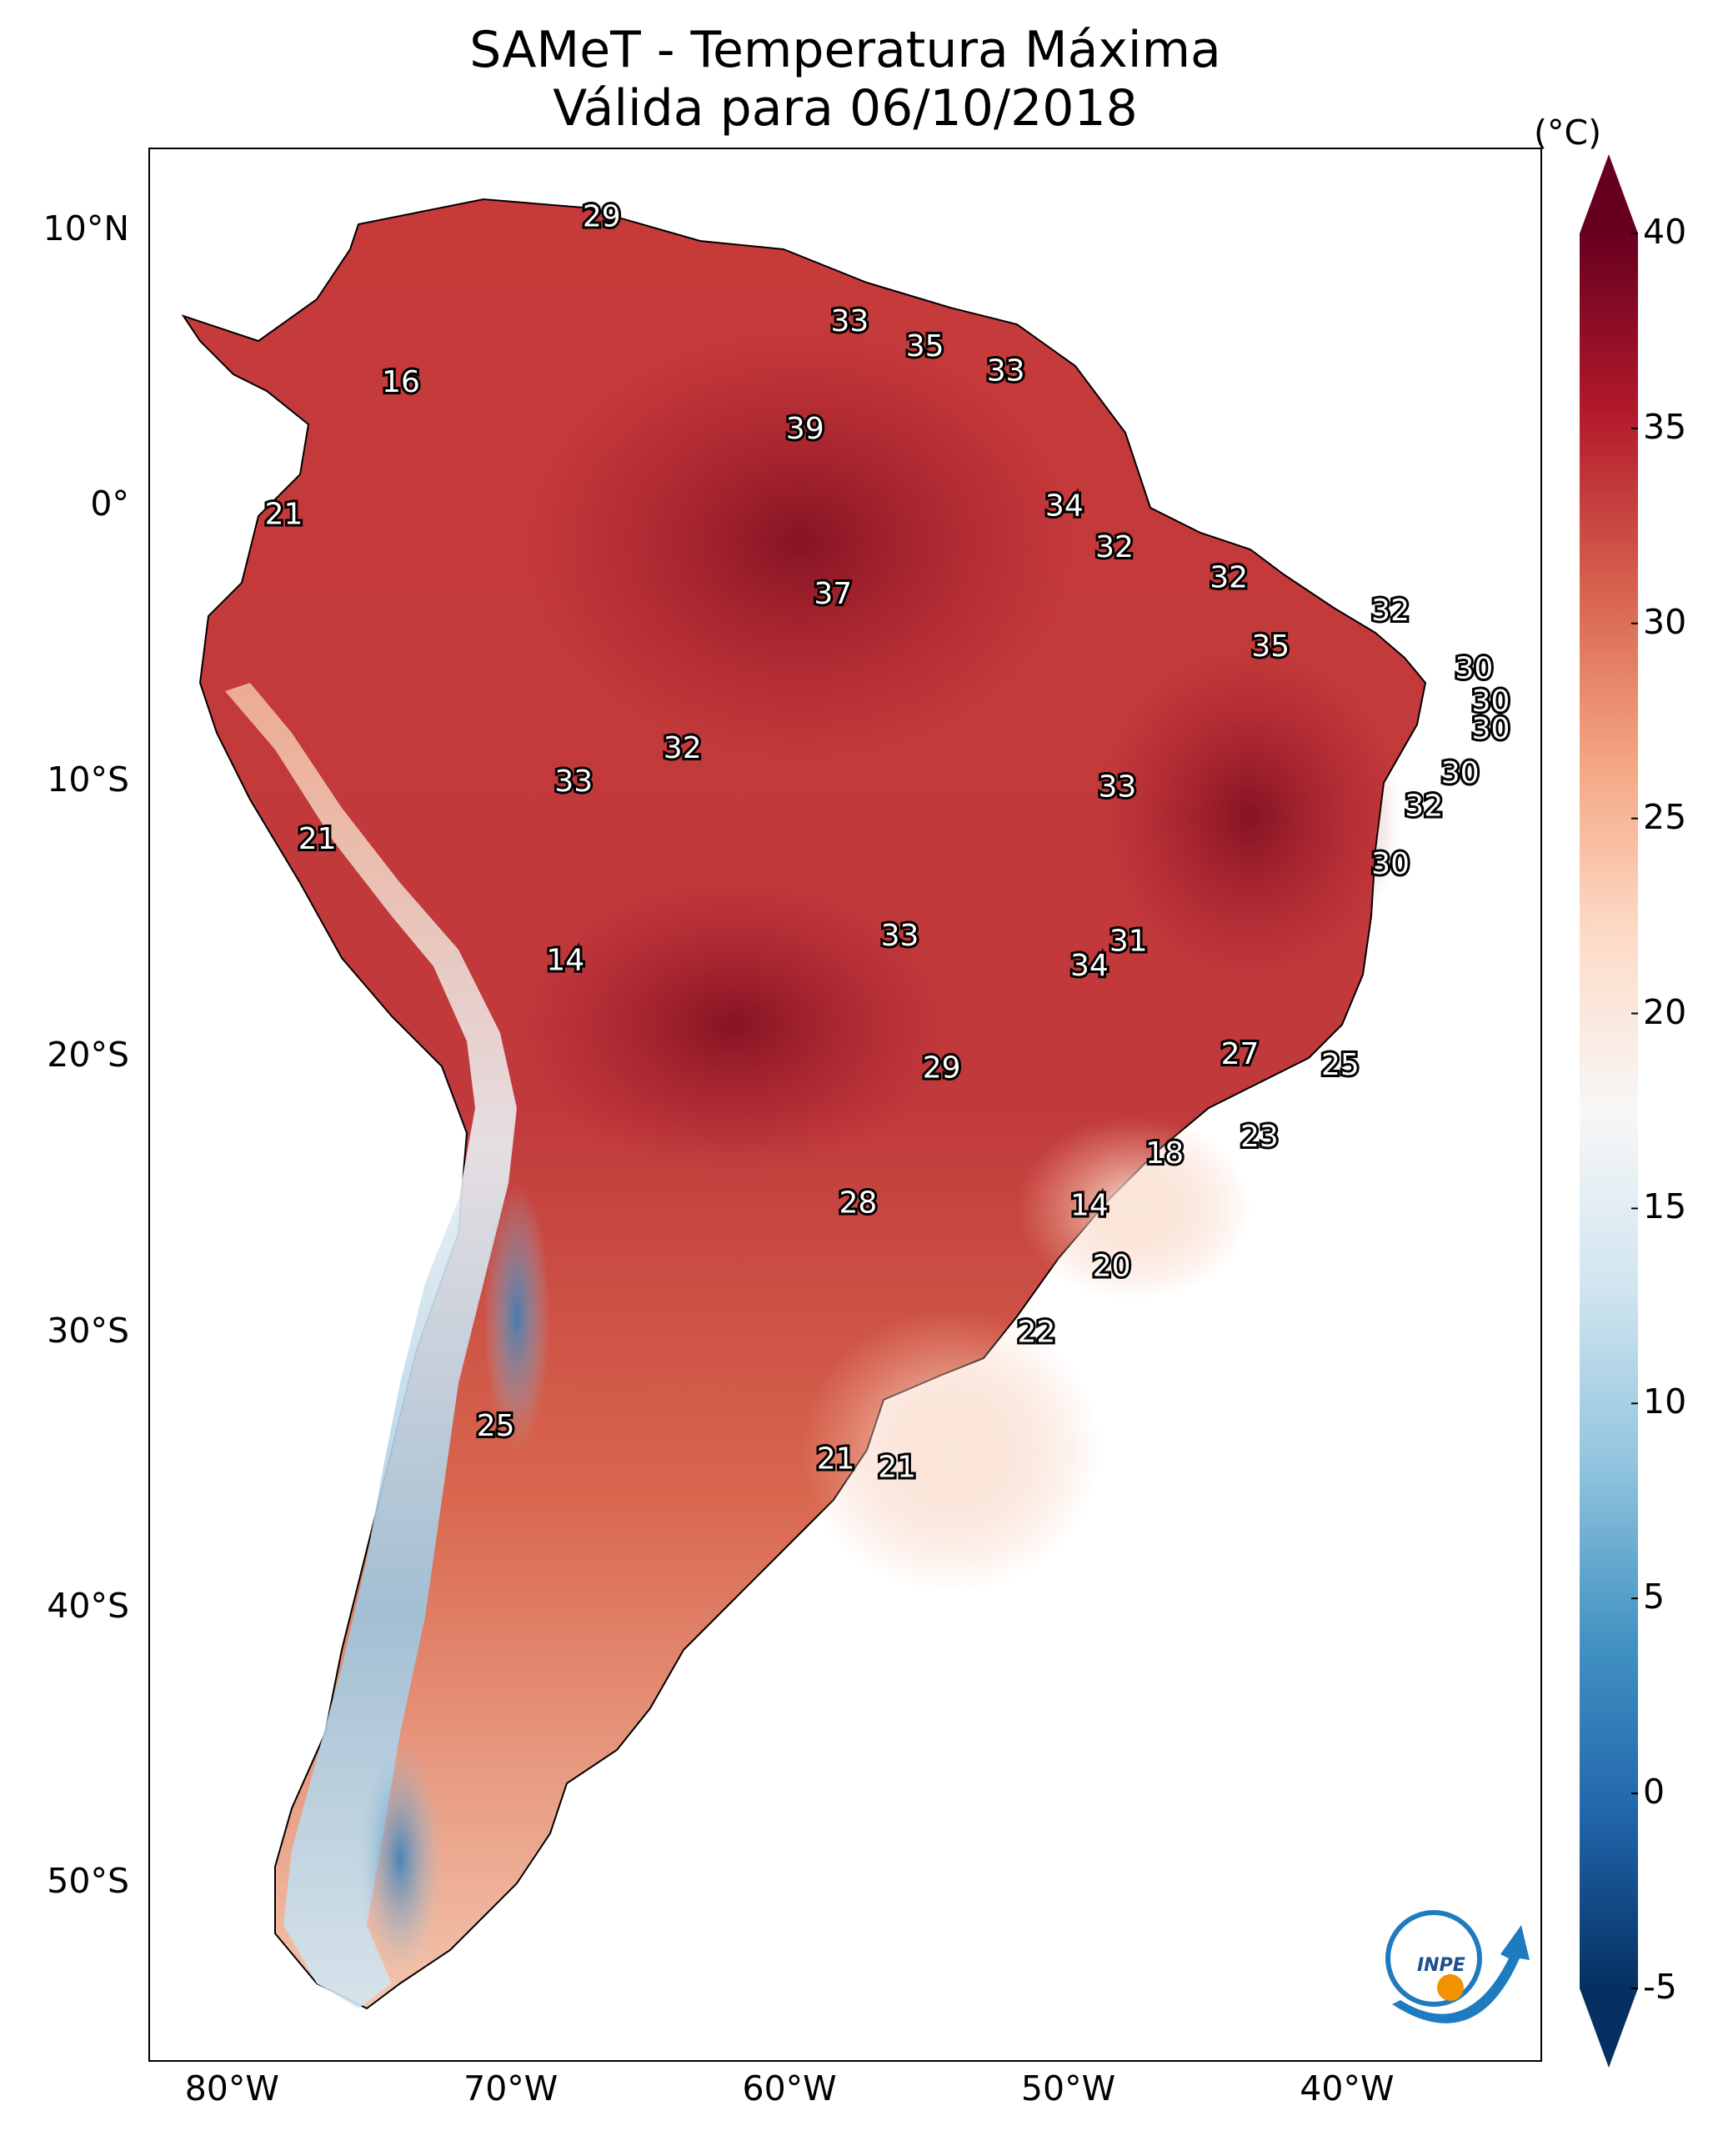 The image size is (1723, 2156). Describe the element at coordinates (1164, 1153) in the screenshot. I see `station-value-label: 18` at that location.